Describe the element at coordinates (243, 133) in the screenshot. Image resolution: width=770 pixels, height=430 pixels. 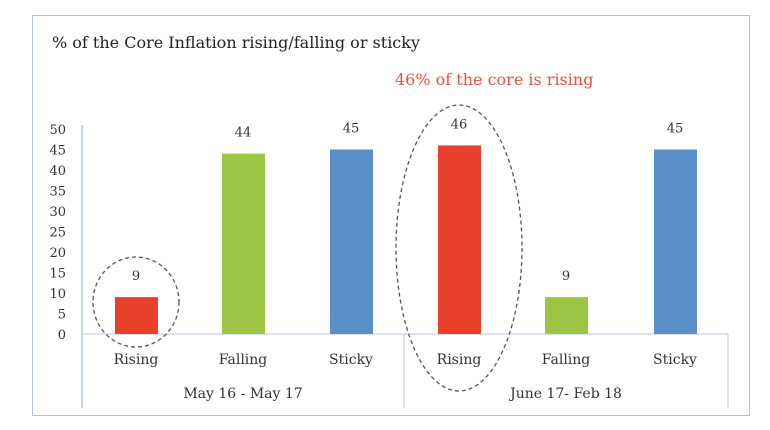
I see `data-label: 44` at that location.